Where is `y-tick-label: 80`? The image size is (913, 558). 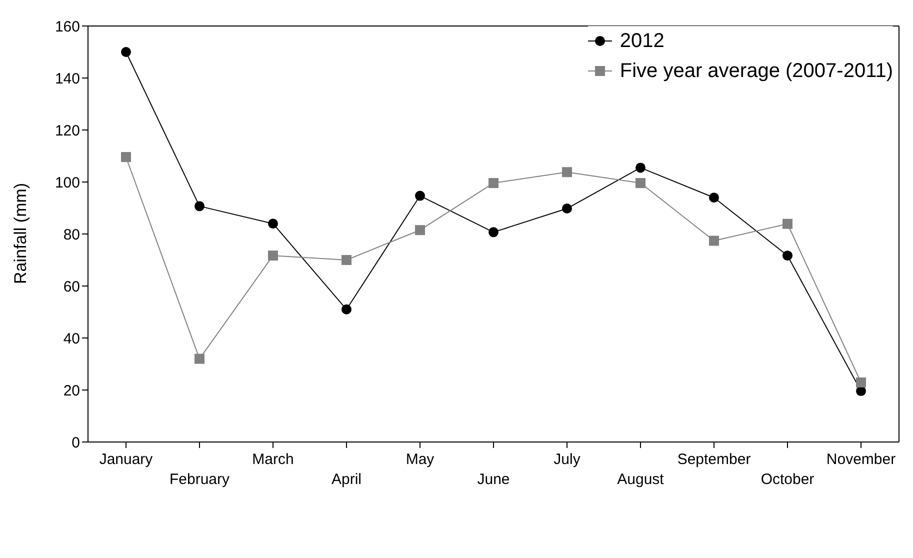
y-tick-label: 80 is located at coordinates (71, 235).